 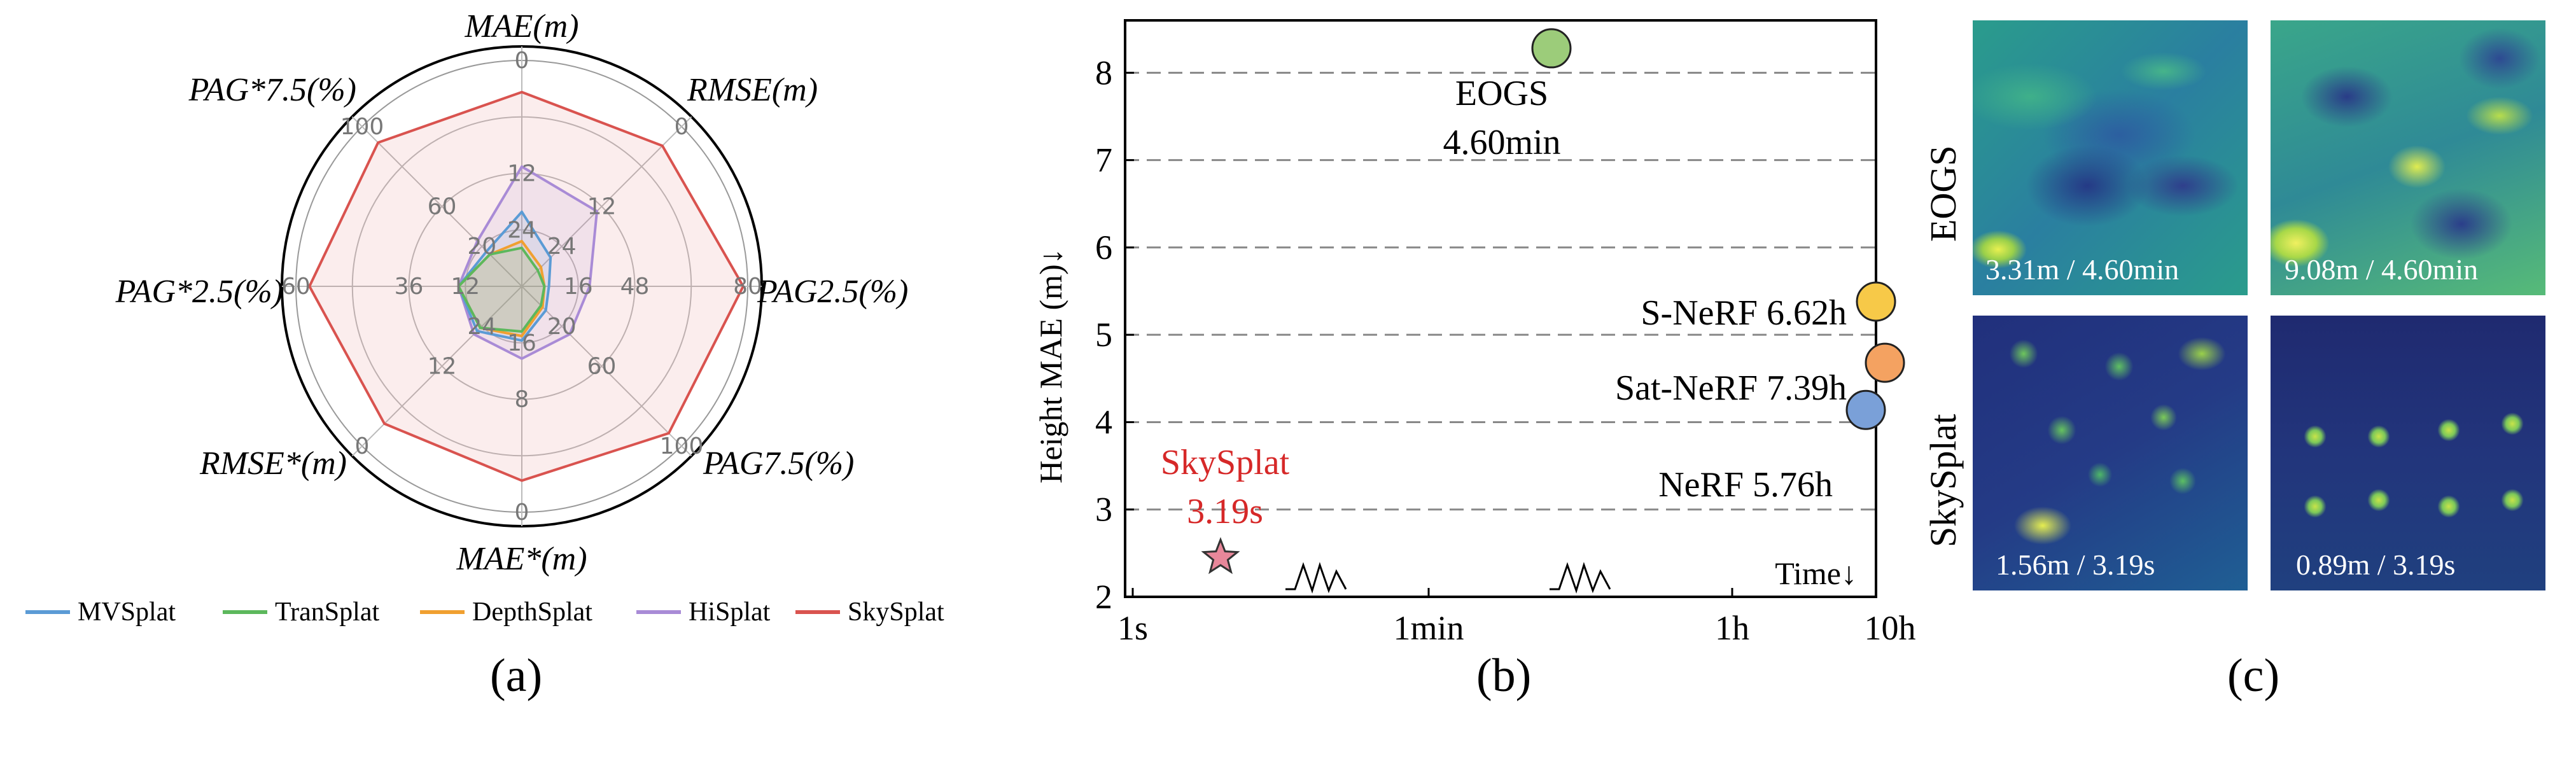 I want to click on x-axis-label: Time↓, so click(x=1816, y=573).